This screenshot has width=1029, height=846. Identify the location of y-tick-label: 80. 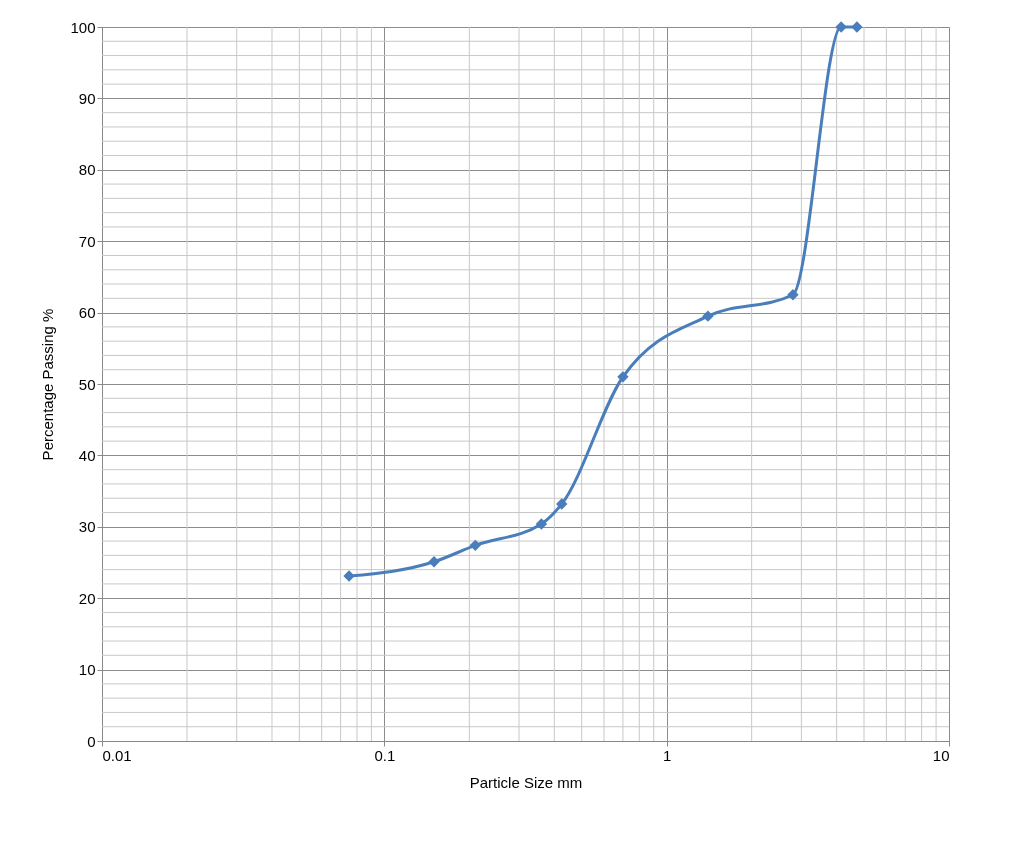
(87, 170).